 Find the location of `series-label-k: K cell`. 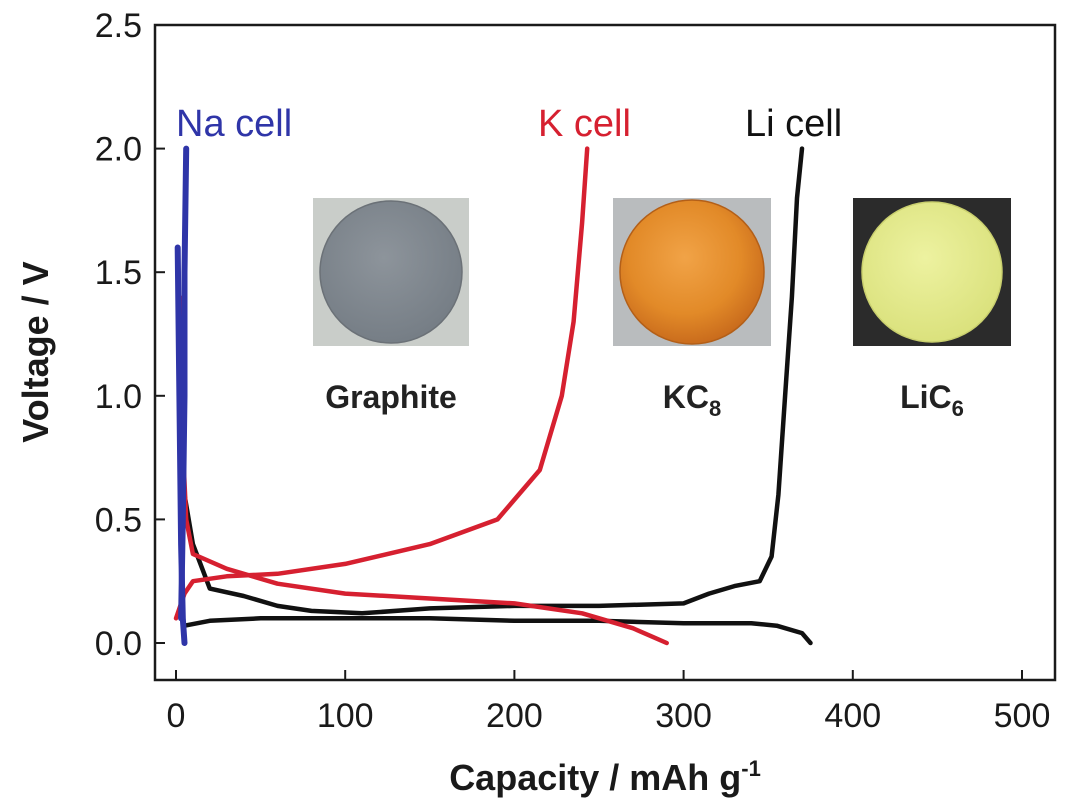

series-label-k: K cell is located at coordinates (584, 124).